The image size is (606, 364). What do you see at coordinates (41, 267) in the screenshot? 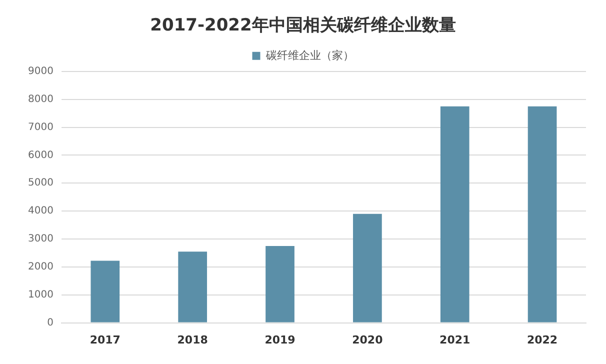
I see `y-tick-label: 2000` at bounding box center [41, 267].